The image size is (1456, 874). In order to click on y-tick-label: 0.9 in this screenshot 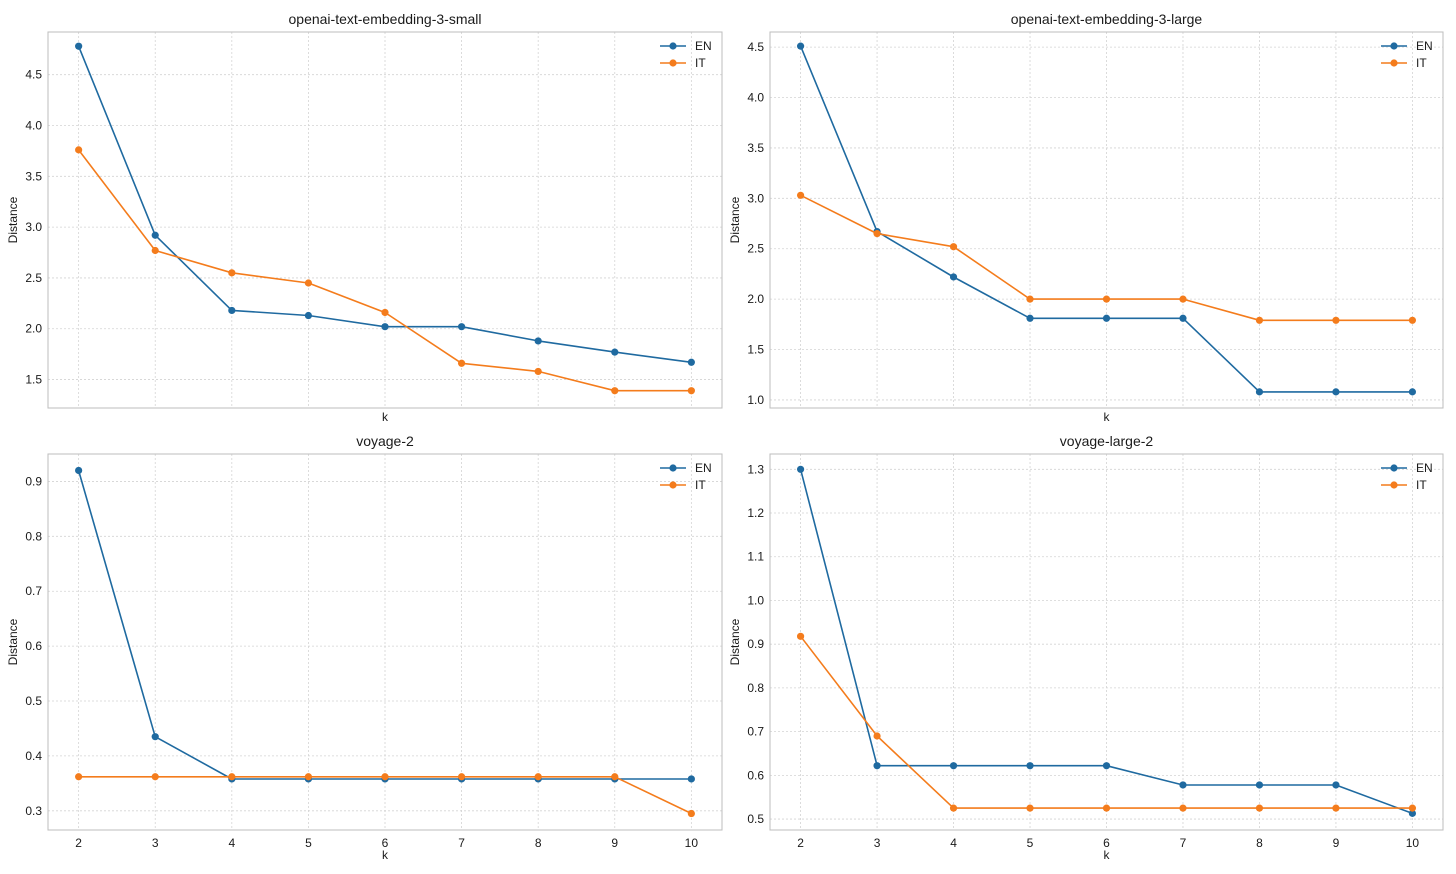, I will do `click(755, 644)`.